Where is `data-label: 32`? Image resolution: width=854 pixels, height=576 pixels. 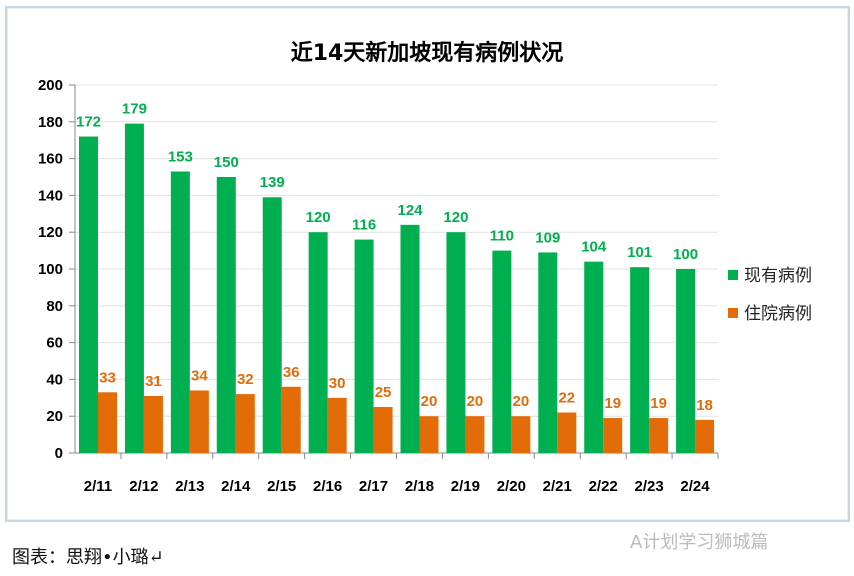 data-label: 32 is located at coordinates (245, 379).